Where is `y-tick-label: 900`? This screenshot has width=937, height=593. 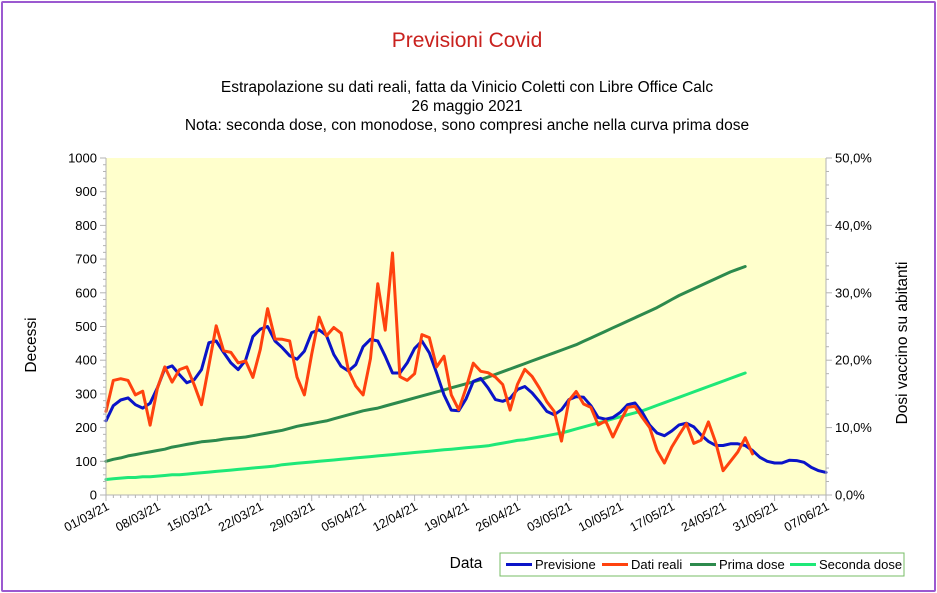 y-tick-label: 900 is located at coordinates (86, 191).